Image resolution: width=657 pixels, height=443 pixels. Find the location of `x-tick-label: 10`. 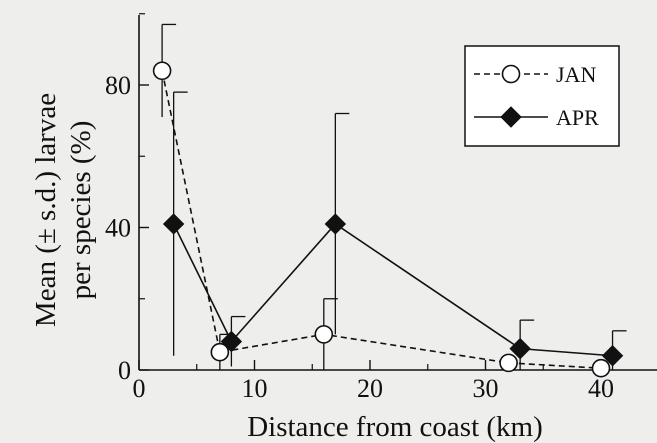

x-tick-label: 10 is located at coordinates (255, 388).